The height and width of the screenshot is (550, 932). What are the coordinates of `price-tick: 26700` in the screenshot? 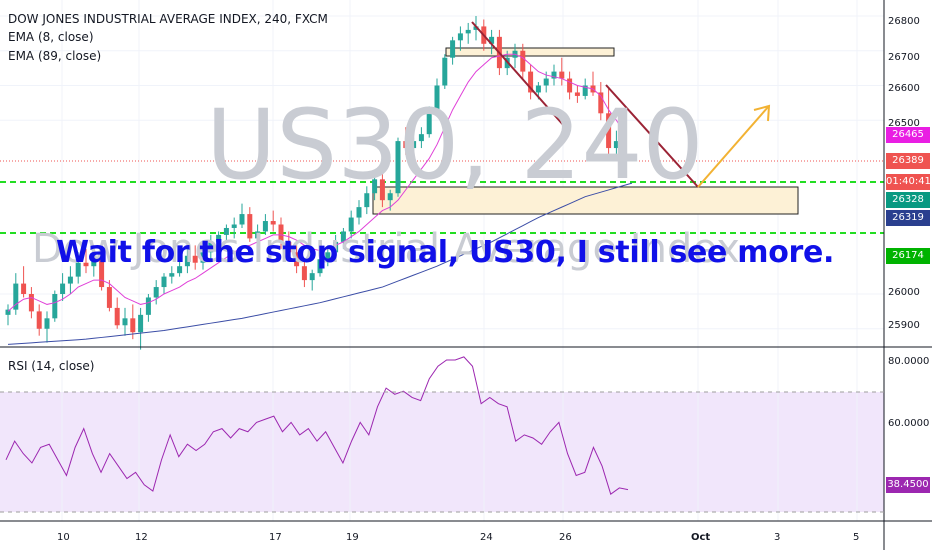 It's located at (904, 57).